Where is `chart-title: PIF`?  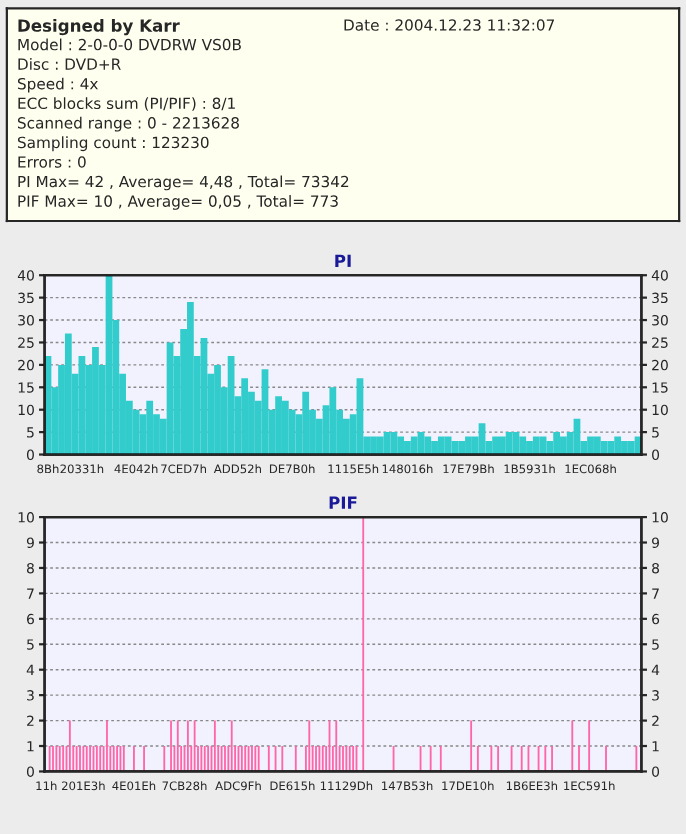 chart-title: PIF is located at coordinates (343, 502).